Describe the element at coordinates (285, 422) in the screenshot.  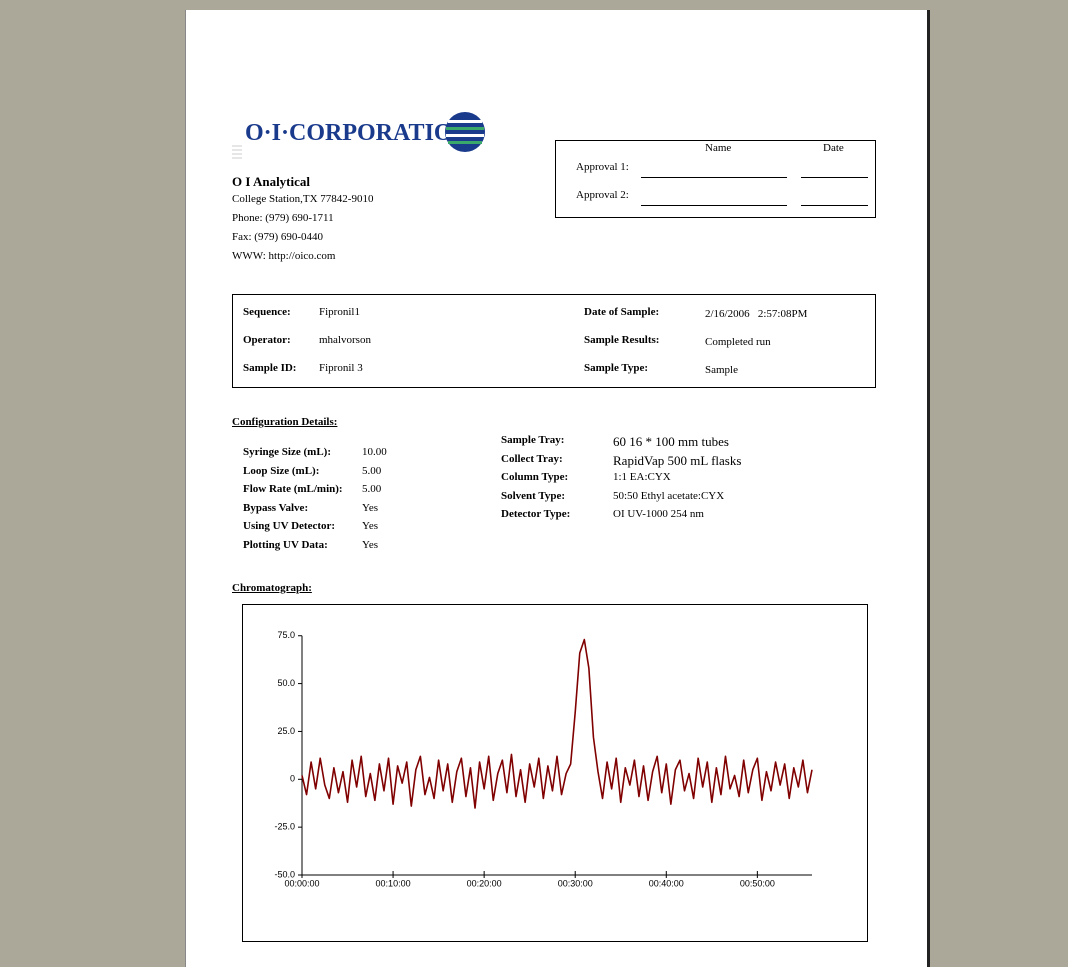
I see `section-title: Configuration Details:` at that location.